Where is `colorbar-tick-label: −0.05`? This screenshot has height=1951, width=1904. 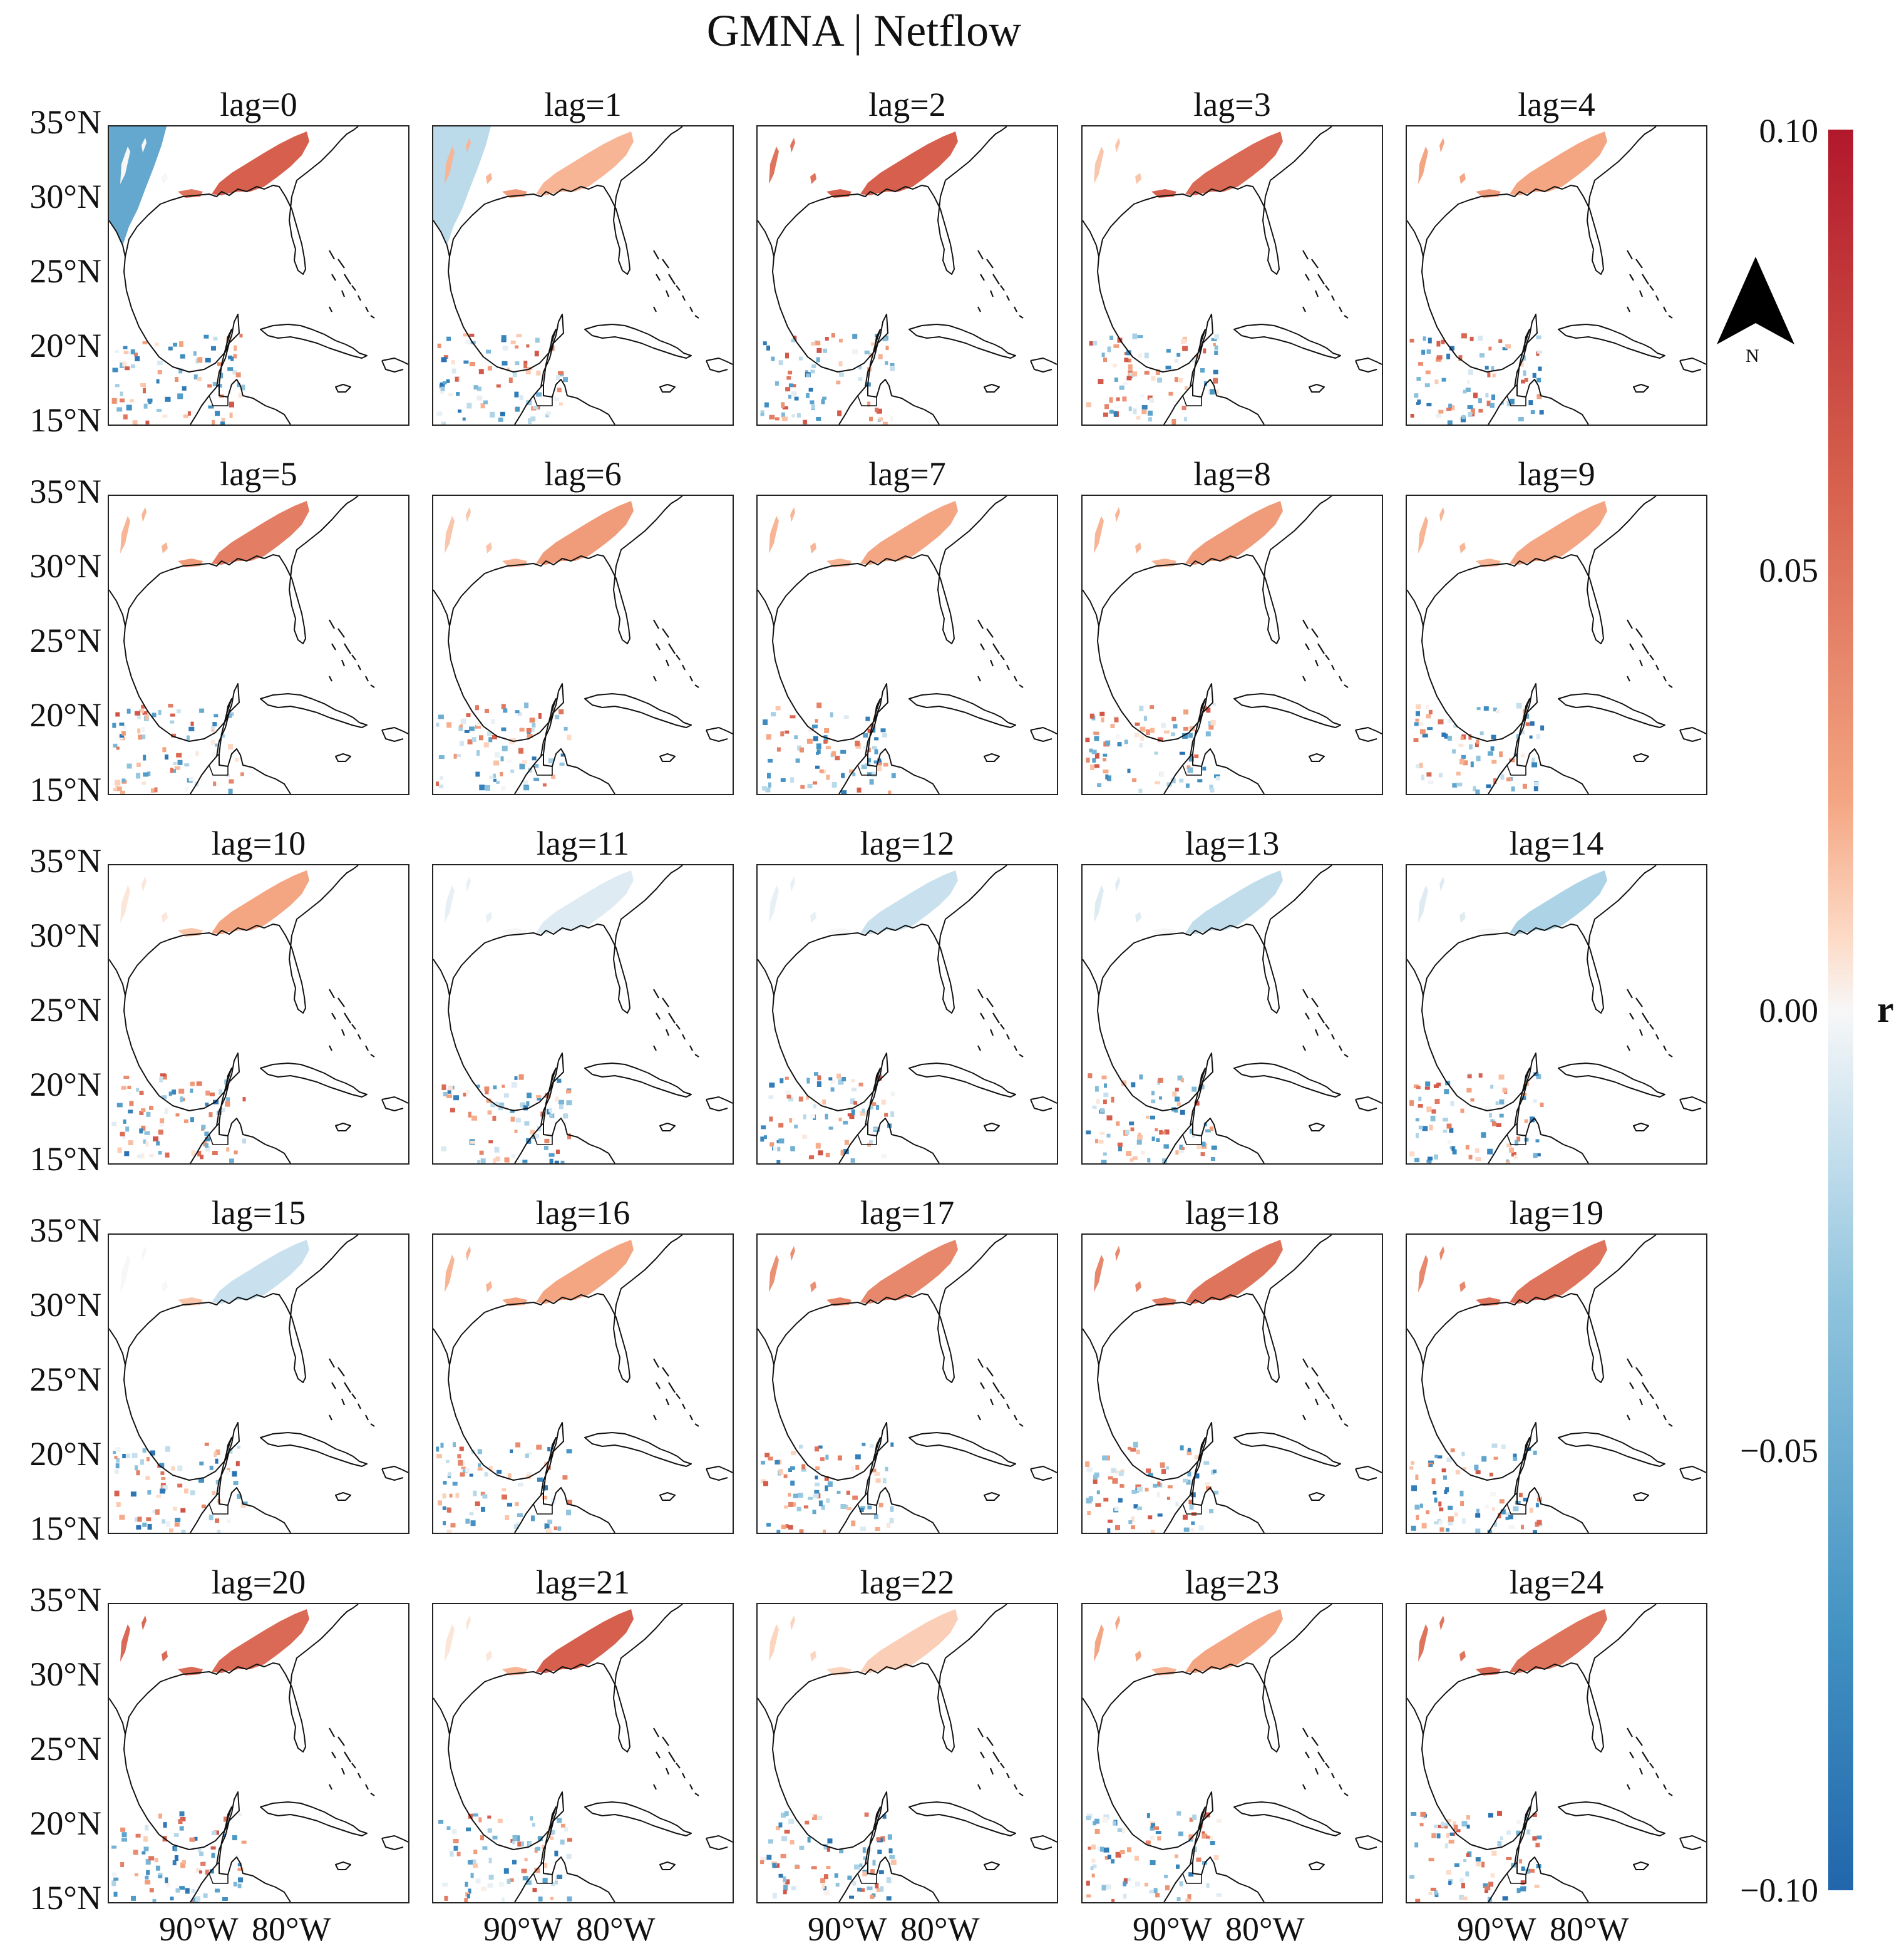
colorbar-tick-label: −0.05 is located at coordinates (1779, 1451).